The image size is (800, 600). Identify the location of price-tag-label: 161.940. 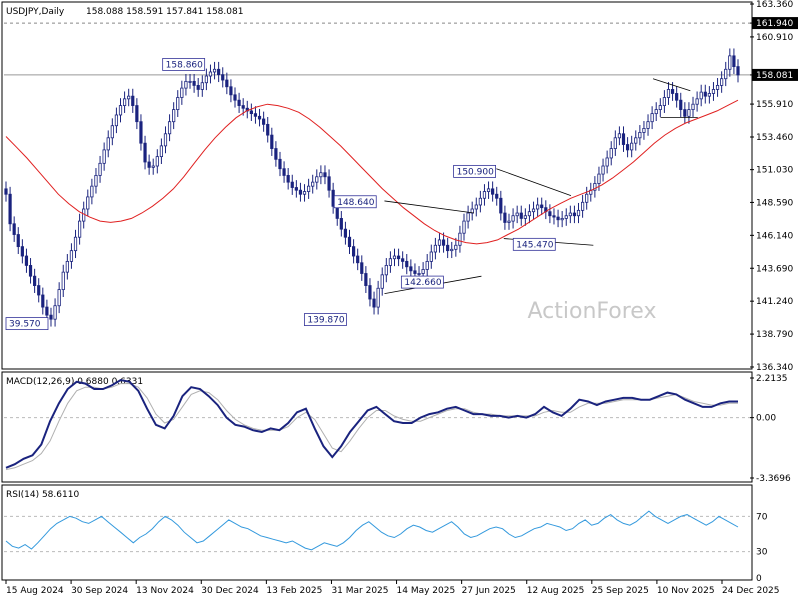
(774, 24).